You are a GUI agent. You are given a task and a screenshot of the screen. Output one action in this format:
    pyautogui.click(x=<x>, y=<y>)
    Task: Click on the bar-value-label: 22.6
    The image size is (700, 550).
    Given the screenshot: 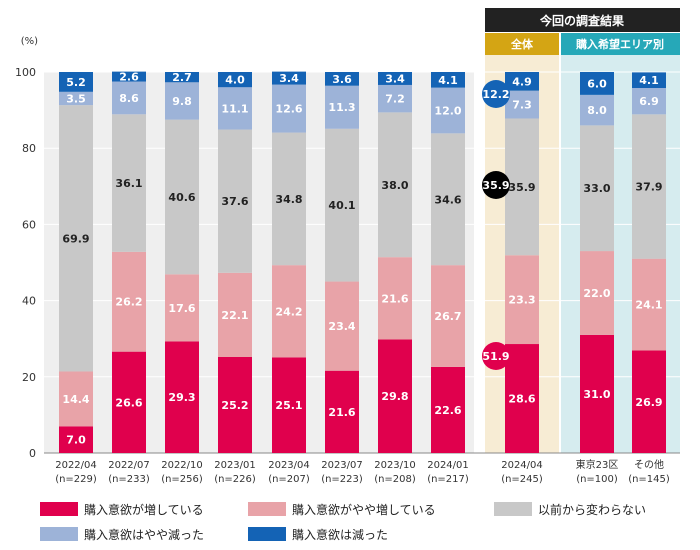 What is the action you would take?
    pyautogui.click(x=447, y=410)
    